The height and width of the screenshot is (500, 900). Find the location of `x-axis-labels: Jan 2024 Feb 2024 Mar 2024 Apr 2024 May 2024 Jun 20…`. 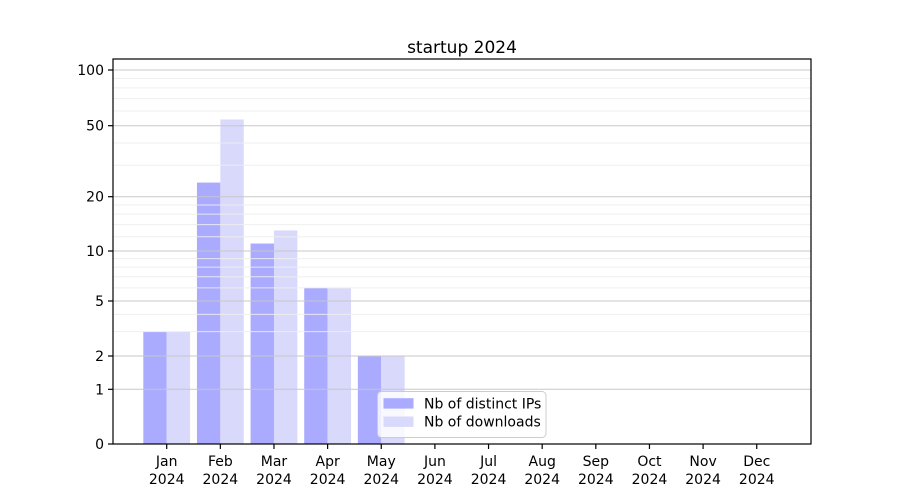

x-axis-labels: Jan 2024 Feb 2024 Mar 2024 Apr 2024 May 2024 Jun 20… is located at coordinates (462, 471).